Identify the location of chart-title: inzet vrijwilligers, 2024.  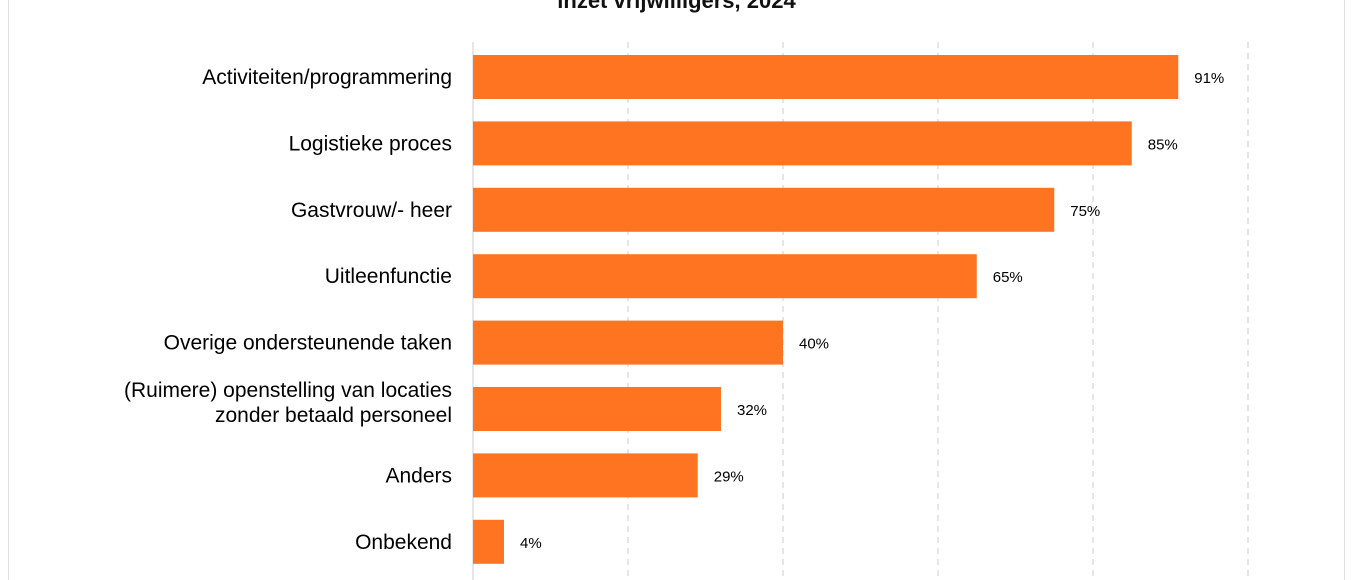
(676, 6).